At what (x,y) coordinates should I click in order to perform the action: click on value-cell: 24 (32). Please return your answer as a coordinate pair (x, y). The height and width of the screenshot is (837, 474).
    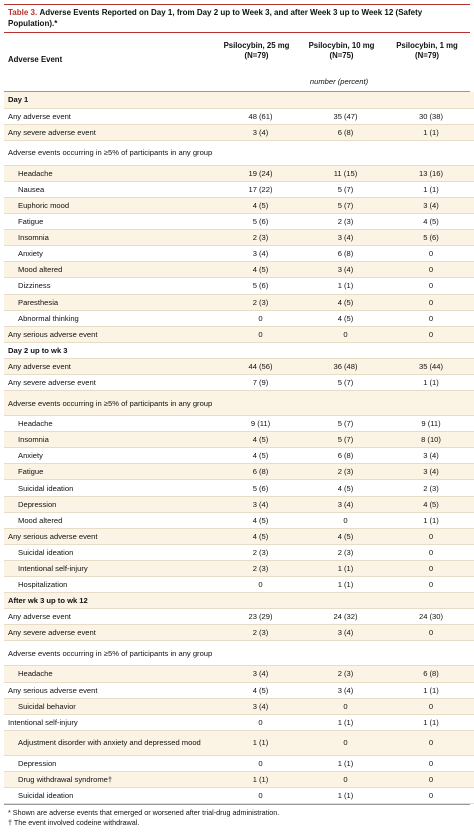
    Looking at the image, I should click on (345, 617).